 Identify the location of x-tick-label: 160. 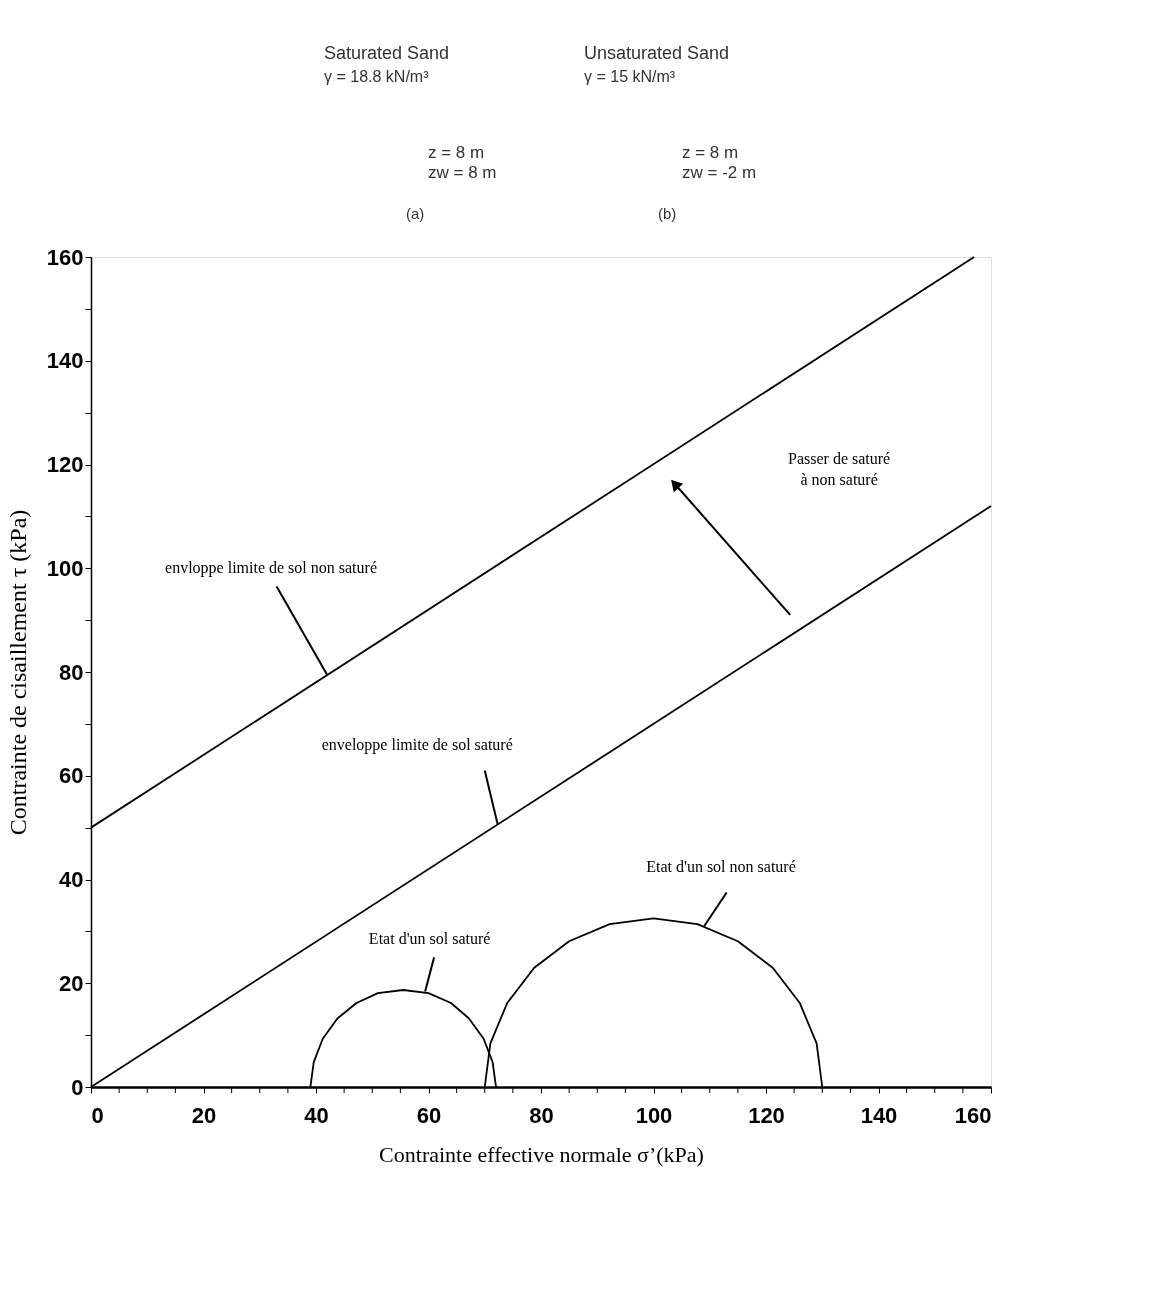
(973, 1115).